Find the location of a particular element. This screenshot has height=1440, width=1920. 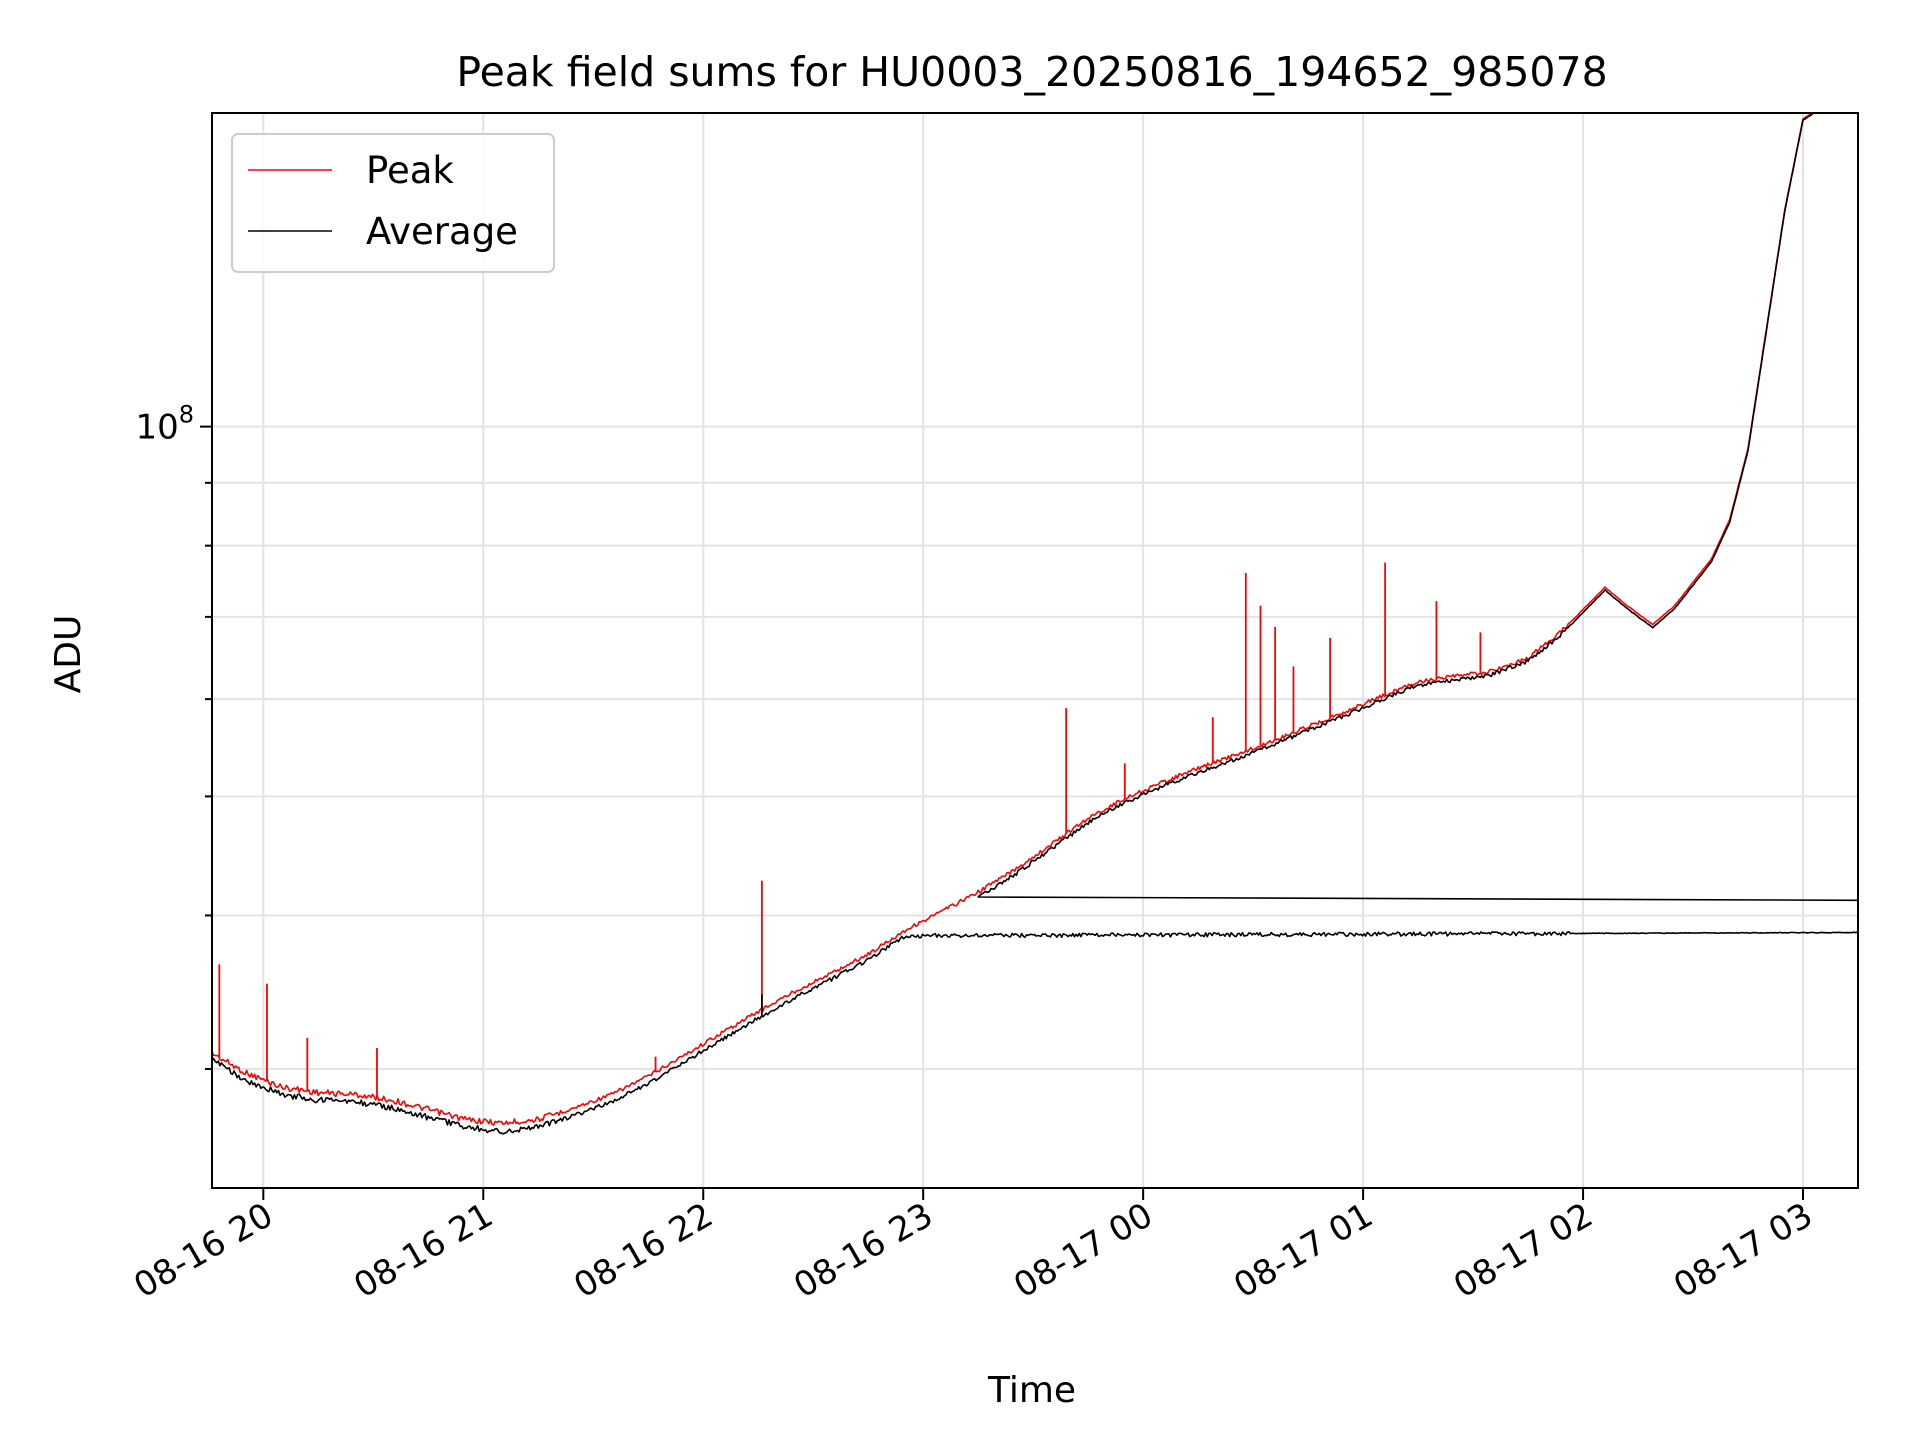

legend-label-peak: Peak is located at coordinates (410, 170).